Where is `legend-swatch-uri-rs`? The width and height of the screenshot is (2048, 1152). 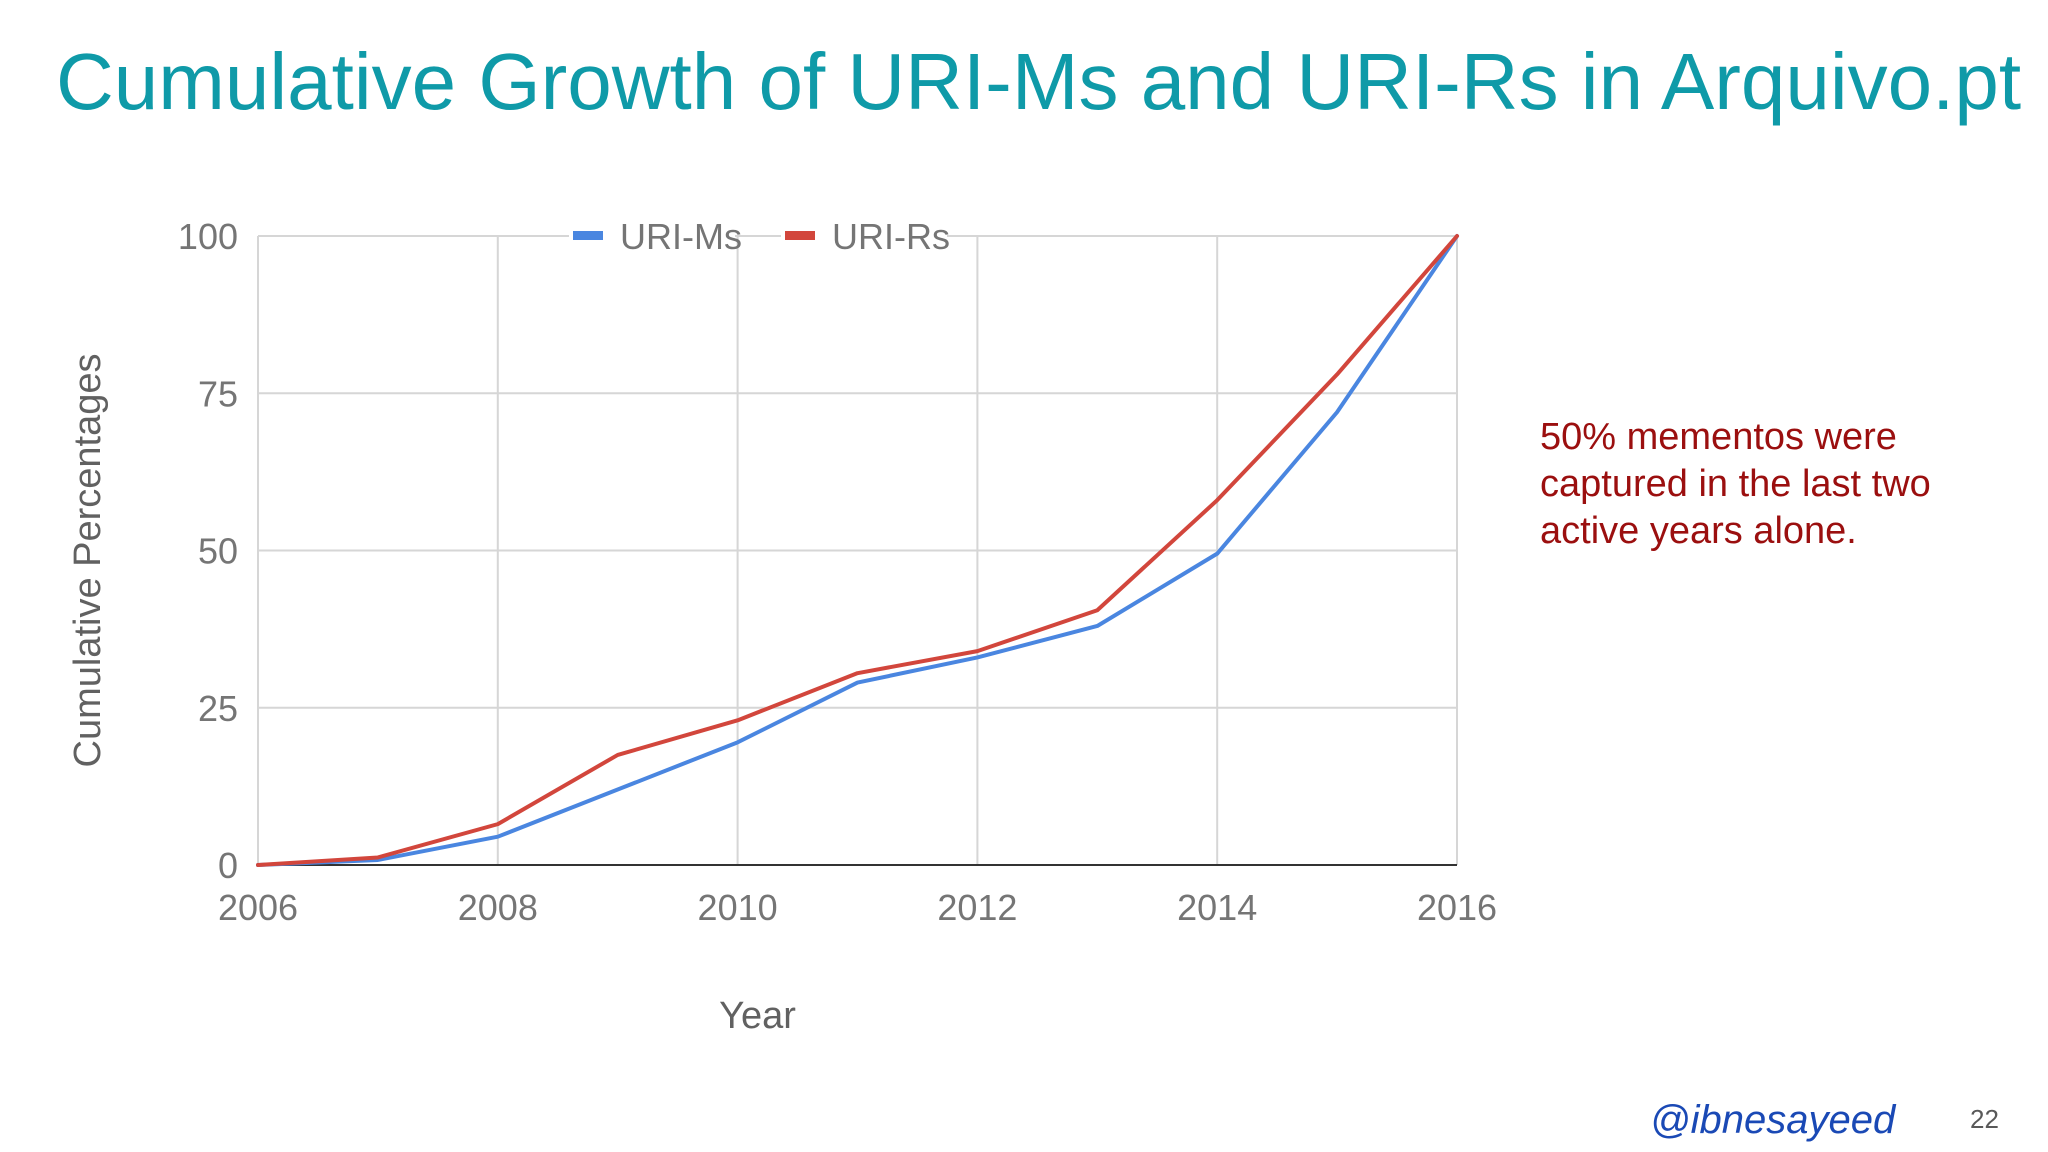
legend-swatch-uri-rs is located at coordinates (800, 235).